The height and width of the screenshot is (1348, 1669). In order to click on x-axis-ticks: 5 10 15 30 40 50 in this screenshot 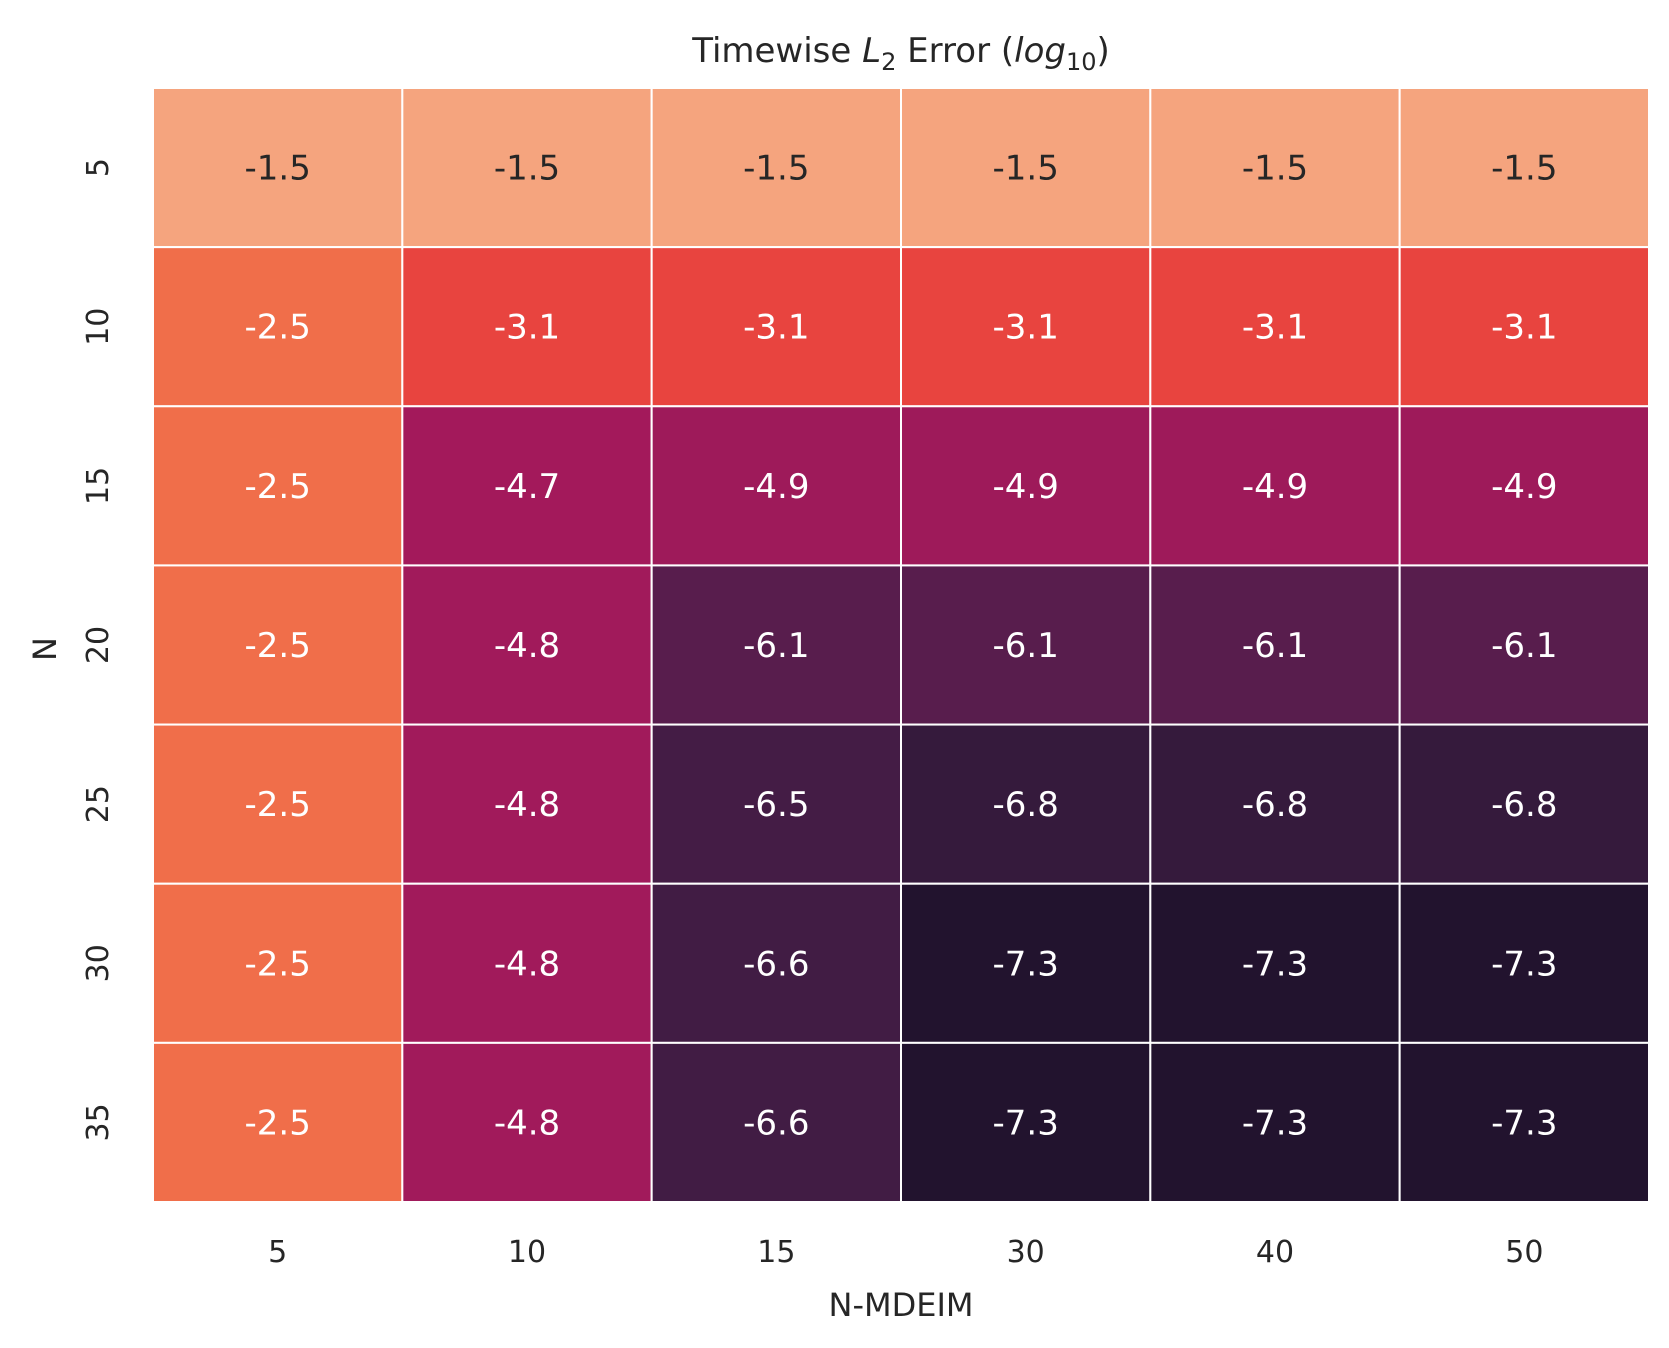, I will do `click(905, 1252)`.